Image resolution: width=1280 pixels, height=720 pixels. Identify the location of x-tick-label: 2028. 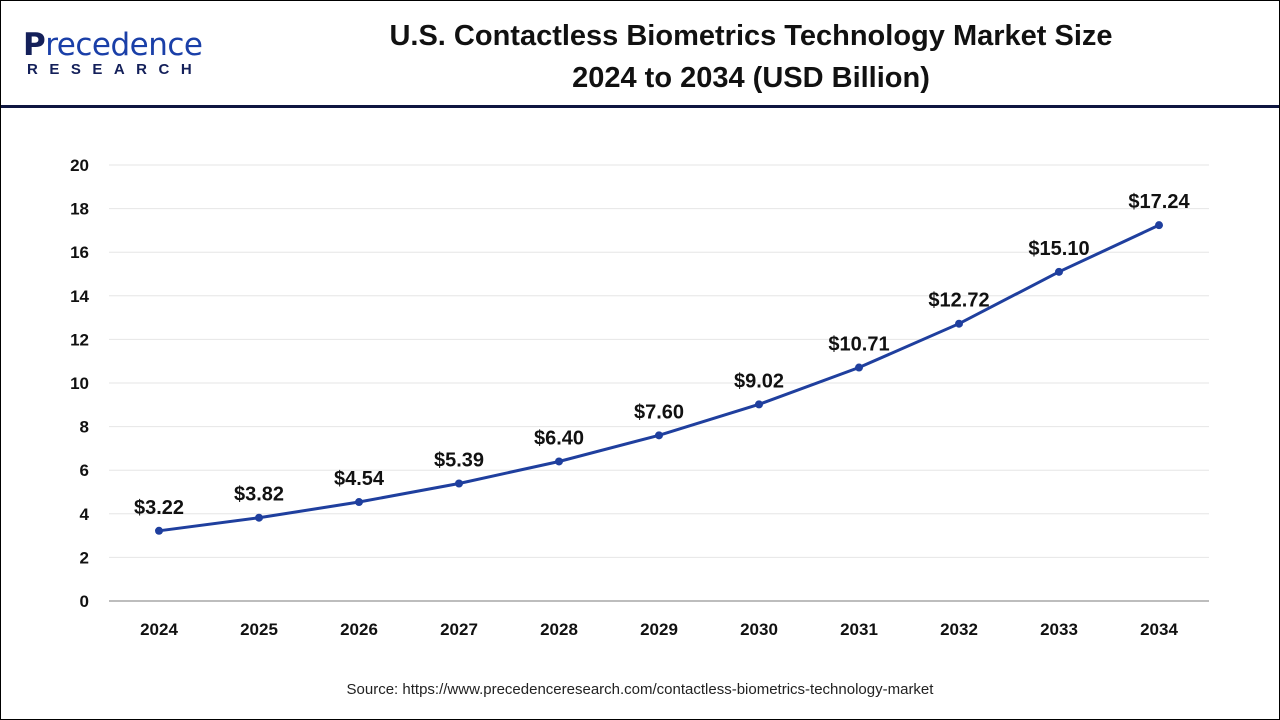
(559, 629).